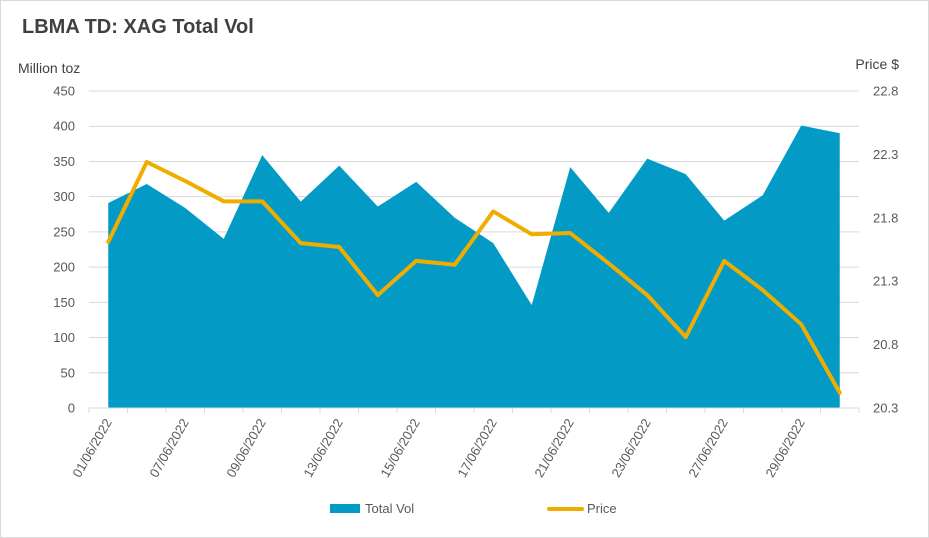  Describe the element at coordinates (885, 281) in the screenshot. I see `y-right-tick-label: 21.3` at that location.